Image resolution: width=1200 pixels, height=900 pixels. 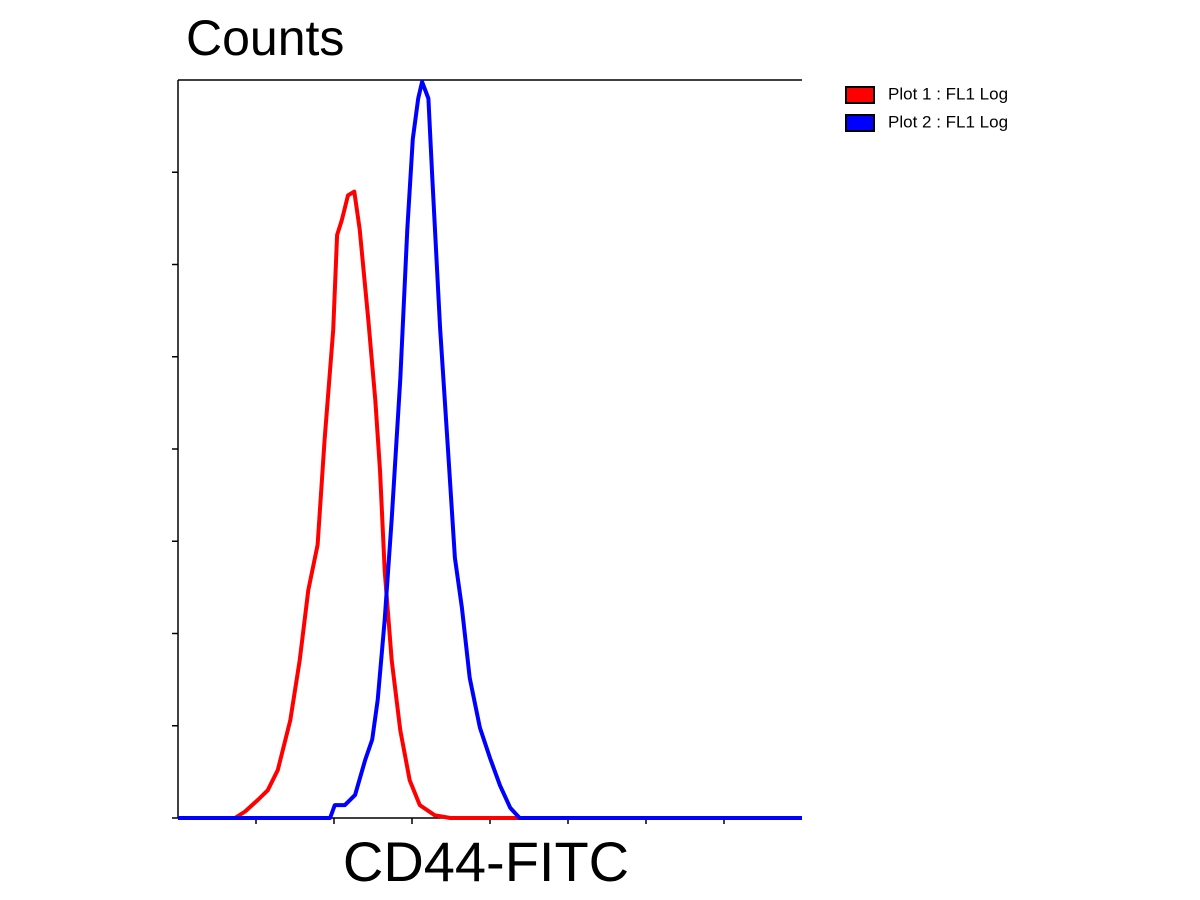 I want to click on legend-label: Plot 2 : FL1 Log, so click(x=948, y=121).